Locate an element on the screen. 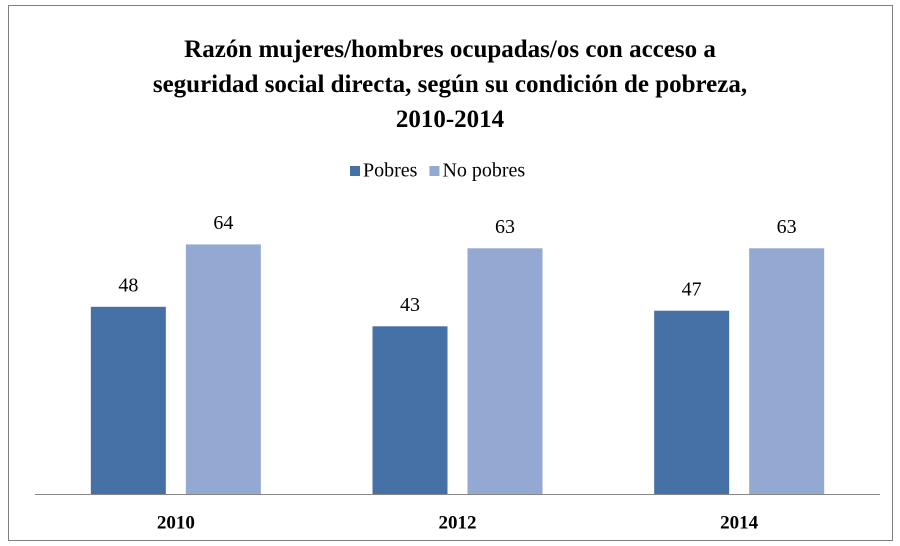  legend-label: Pobres is located at coordinates (390, 171).